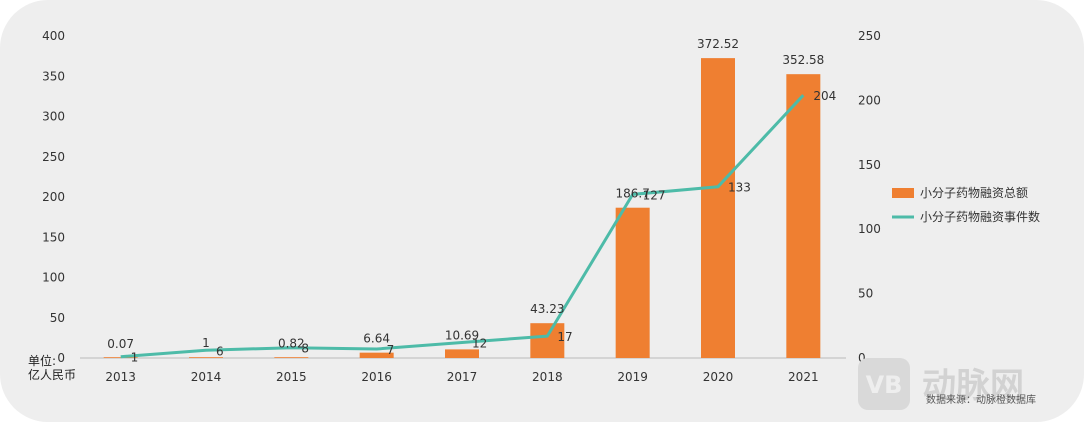 Image resolution: width=1084 pixels, height=422 pixels. Describe the element at coordinates (376, 377) in the screenshot. I see `x-tick-label: 2016` at that location.